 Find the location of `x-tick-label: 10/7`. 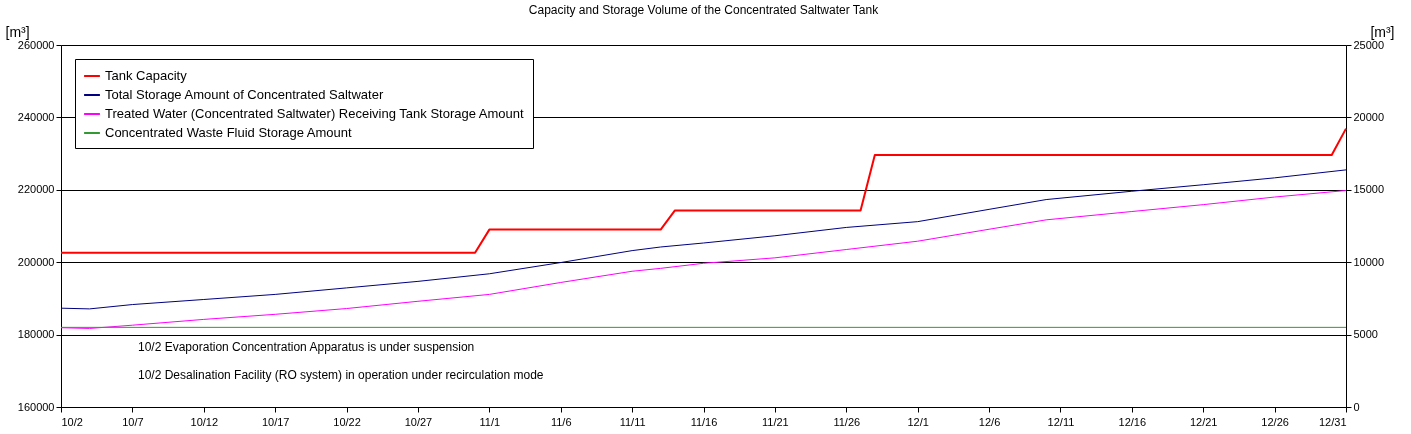

x-tick-label: 10/7 is located at coordinates (133, 421).